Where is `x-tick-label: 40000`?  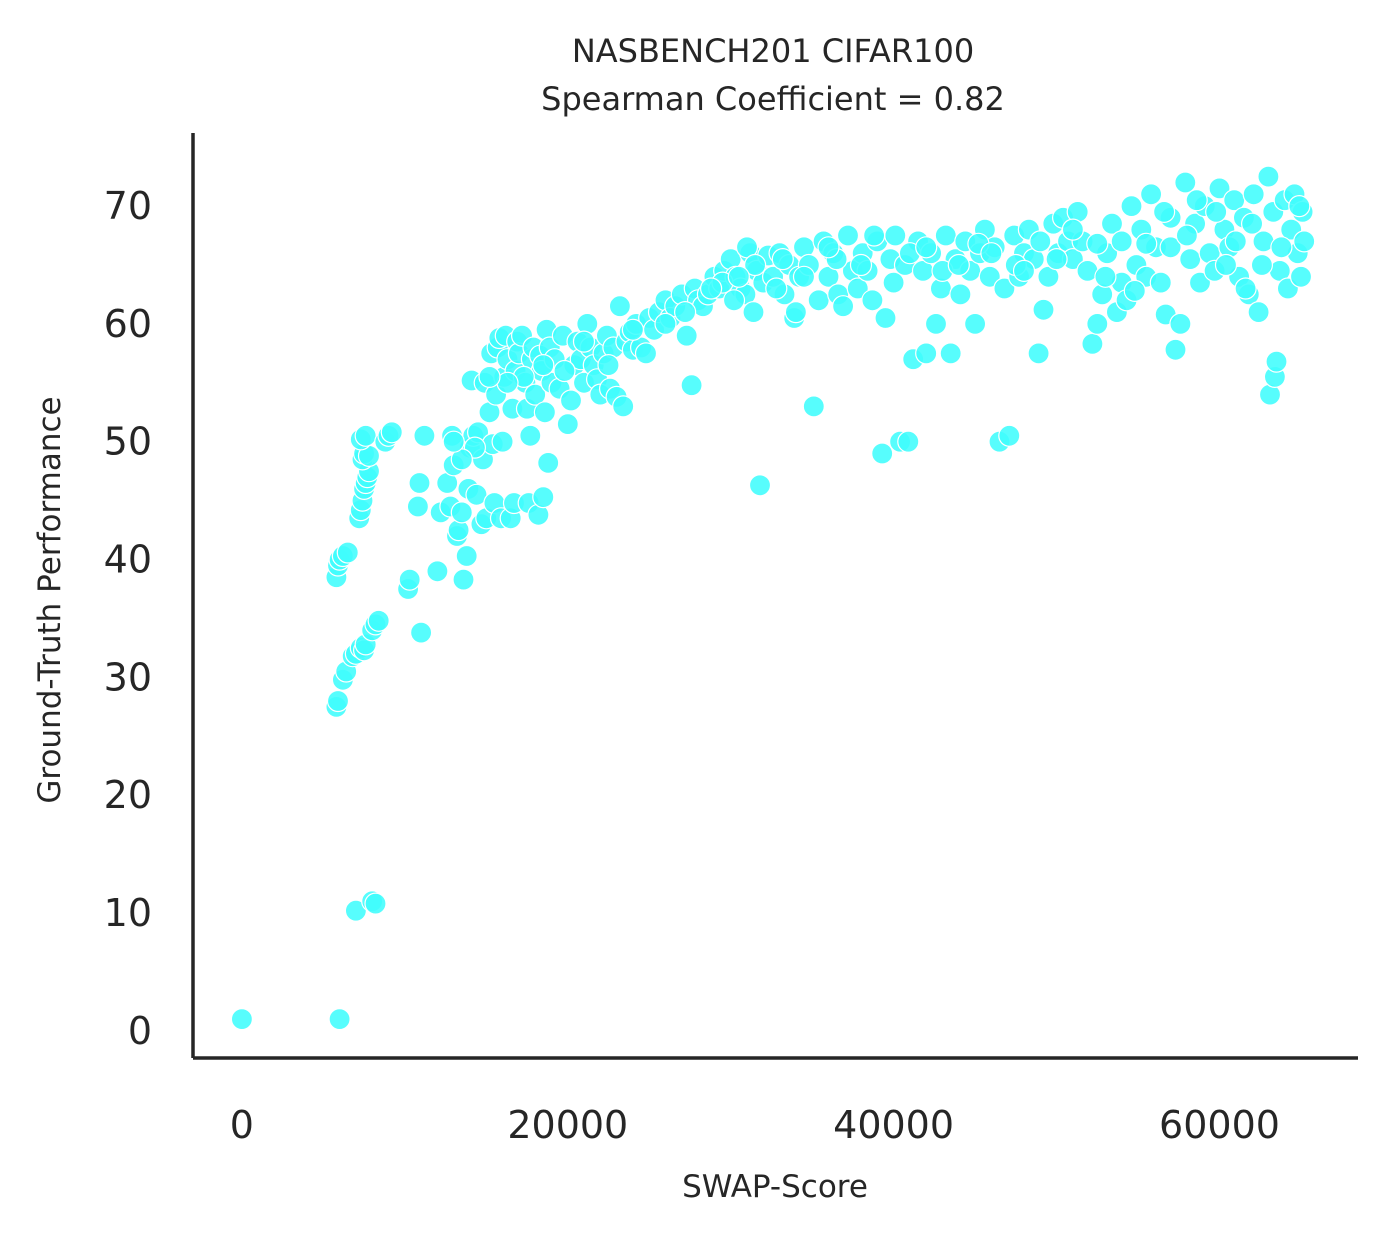 x-tick-label: 40000 is located at coordinates (893, 1125).